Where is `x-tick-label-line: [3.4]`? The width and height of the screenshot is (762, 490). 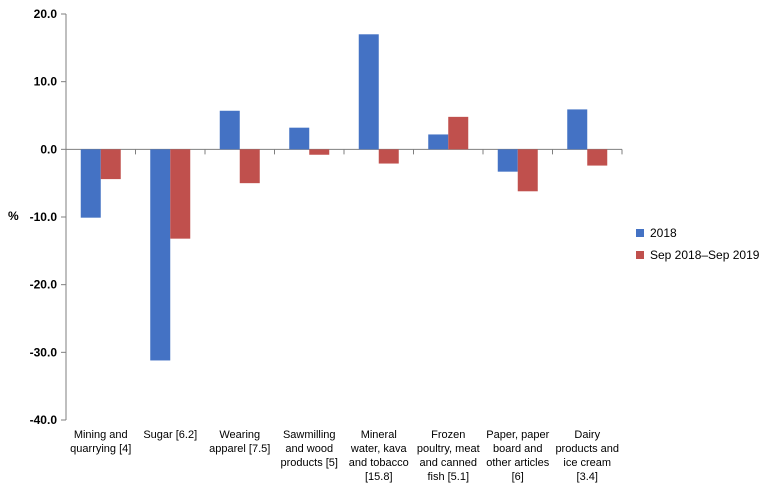 x-tick-label-line: [3.4] is located at coordinates (587, 477).